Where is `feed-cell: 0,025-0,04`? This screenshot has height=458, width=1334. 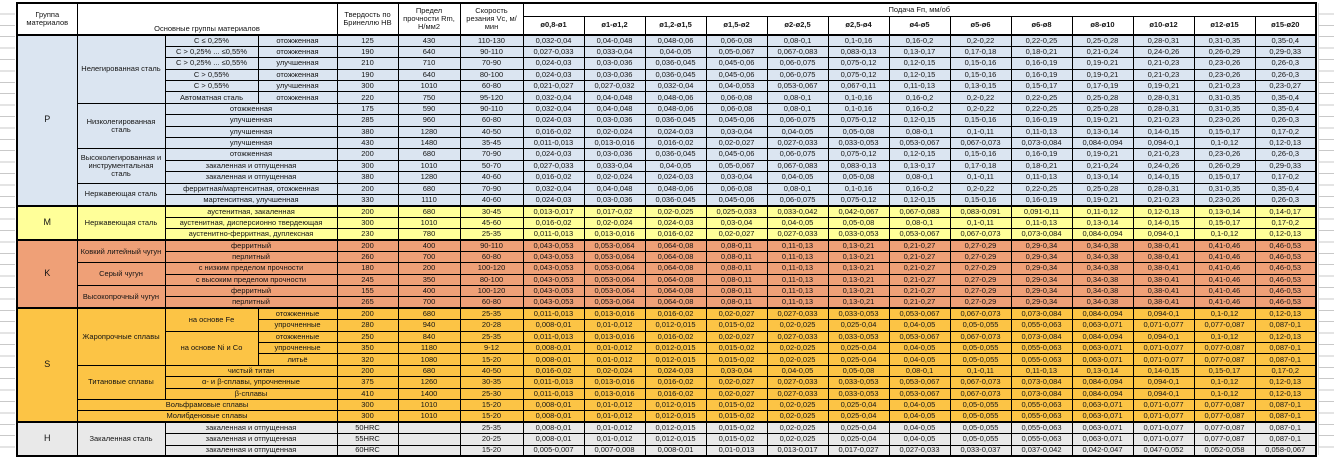 feed-cell: 0,025-0,04 is located at coordinates (858, 428).